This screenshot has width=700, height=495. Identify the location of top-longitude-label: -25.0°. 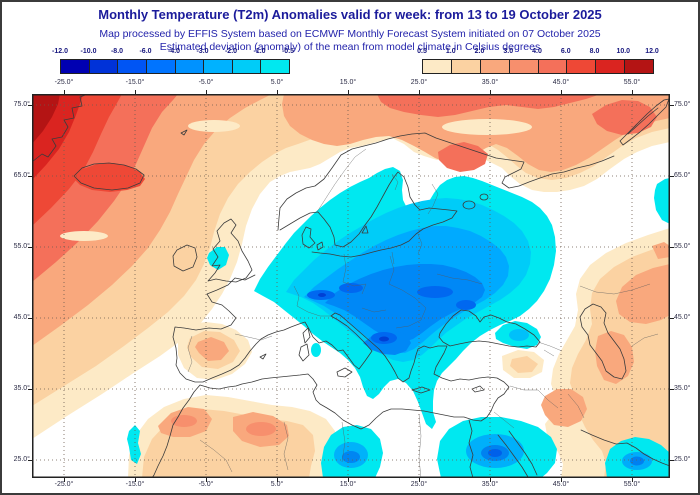
(64, 82).